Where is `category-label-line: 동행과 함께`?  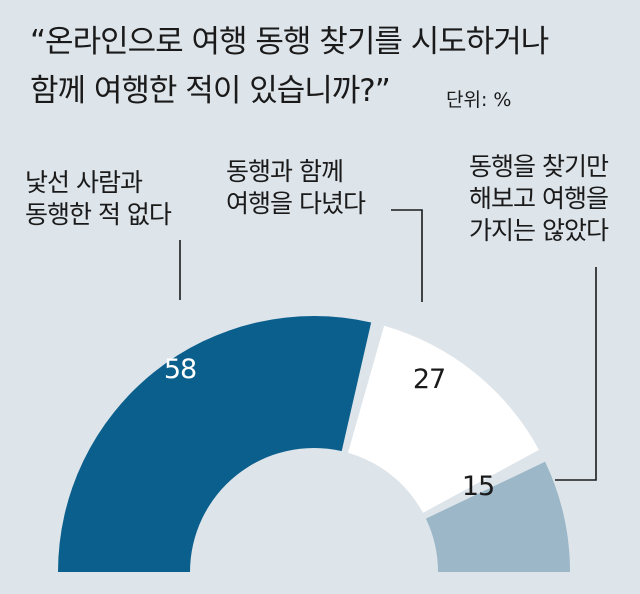
category-label-line: 동행과 함께 is located at coordinates (284, 171).